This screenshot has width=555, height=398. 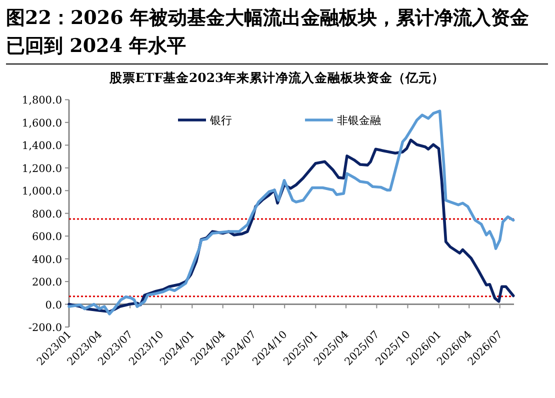 What do you see at coordinates (42, 146) in the screenshot?
I see `y-tick-label: 1,400.0` at bounding box center [42, 146].